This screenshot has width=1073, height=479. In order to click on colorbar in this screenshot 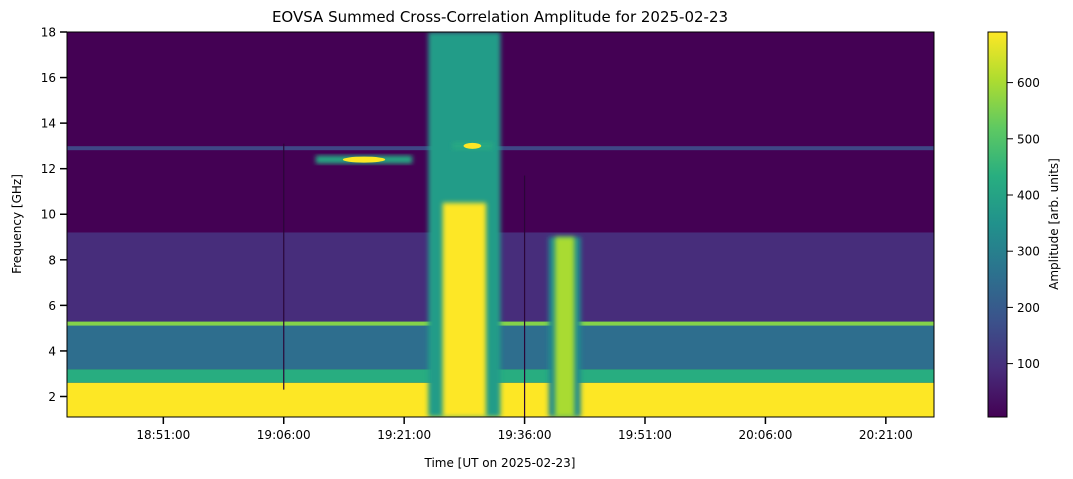, I will do `click(997, 224)`.